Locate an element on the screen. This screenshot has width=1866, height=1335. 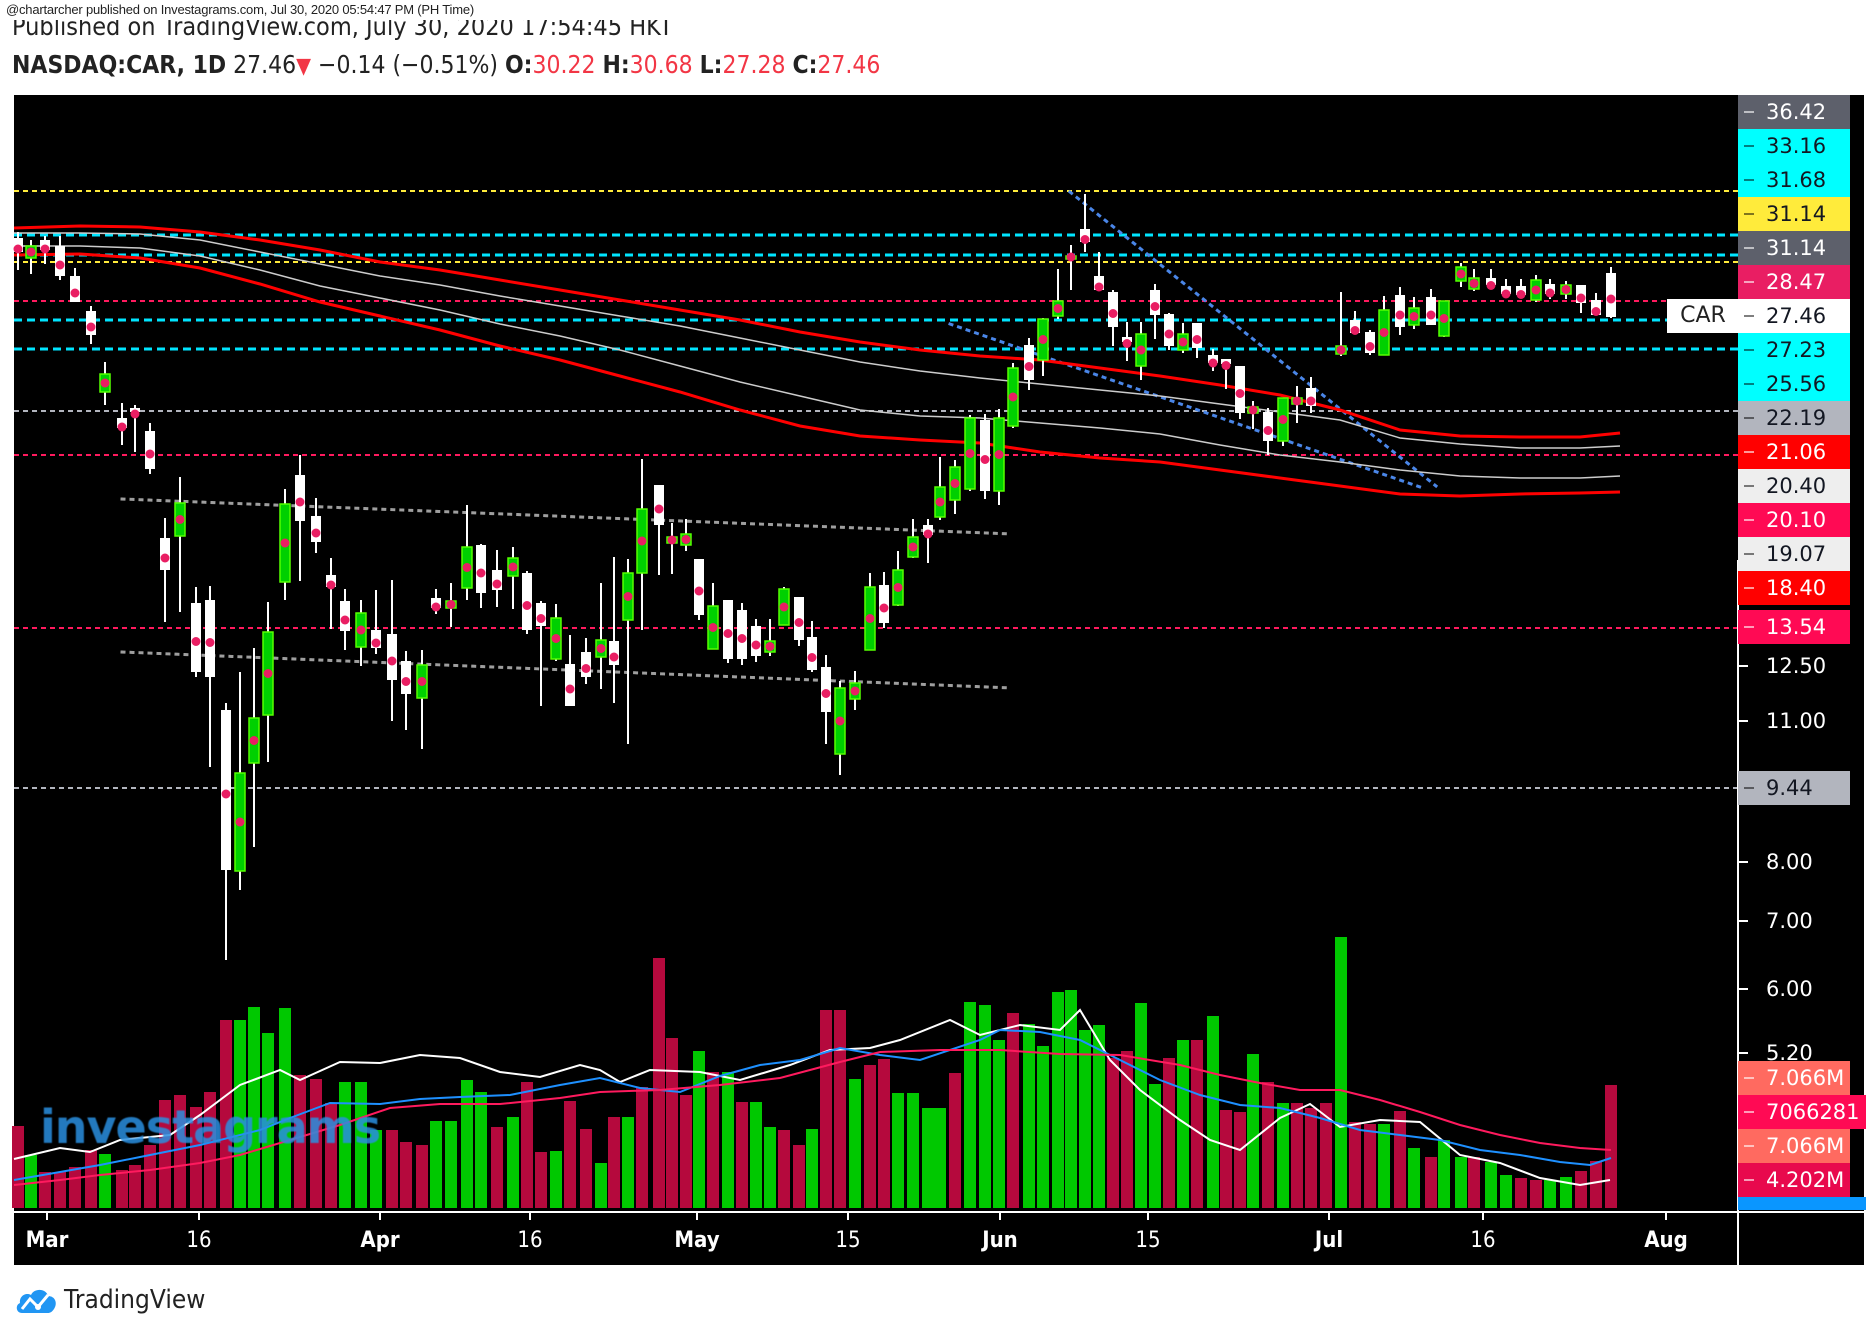
symbol-tag: CAR is located at coordinates (1703, 316).